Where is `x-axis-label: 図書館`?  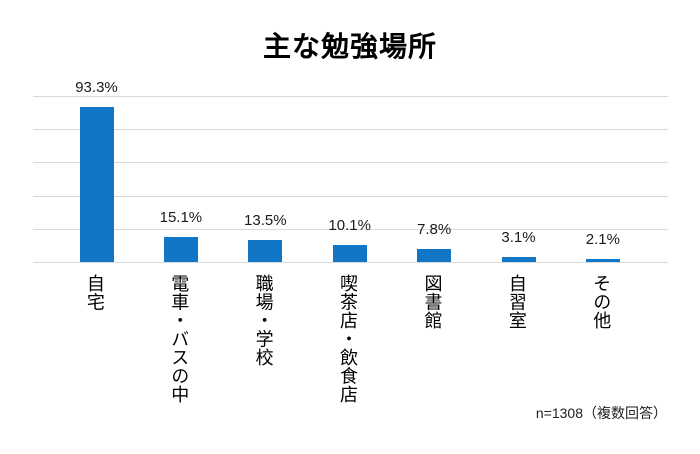 x-axis-label: 図書館 is located at coordinates (432, 302).